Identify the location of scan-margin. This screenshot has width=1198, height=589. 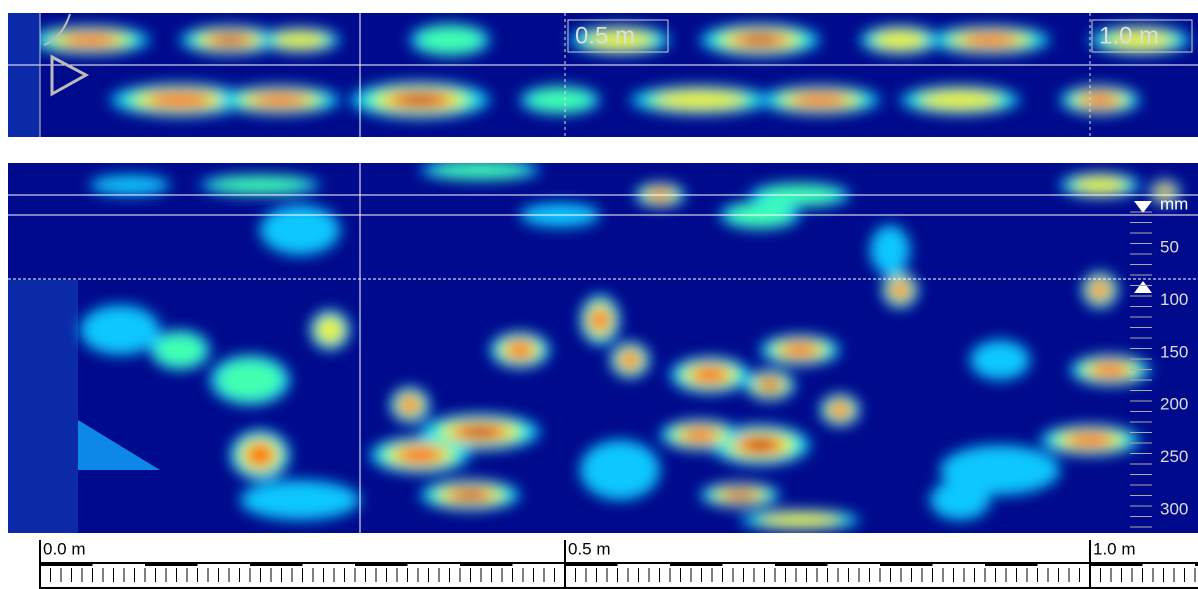
(43, 406).